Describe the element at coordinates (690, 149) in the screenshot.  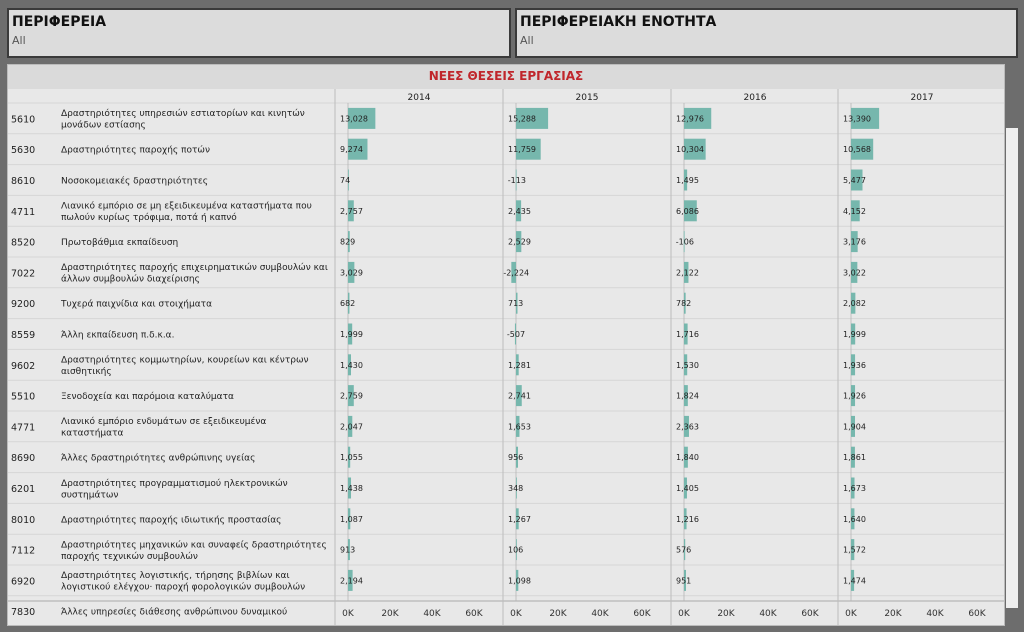
I see `data-label-5630-2016: 10,304` at that location.